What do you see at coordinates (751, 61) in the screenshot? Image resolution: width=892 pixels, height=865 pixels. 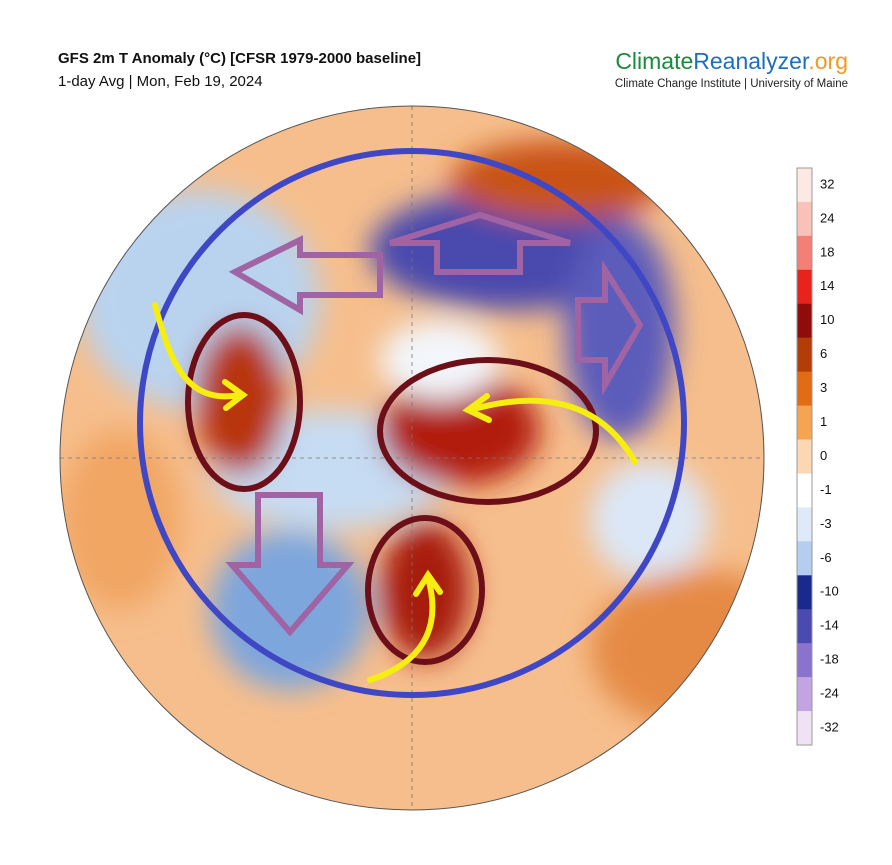 I see `logo-part: Reanalyzer` at bounding box center [751, 61].